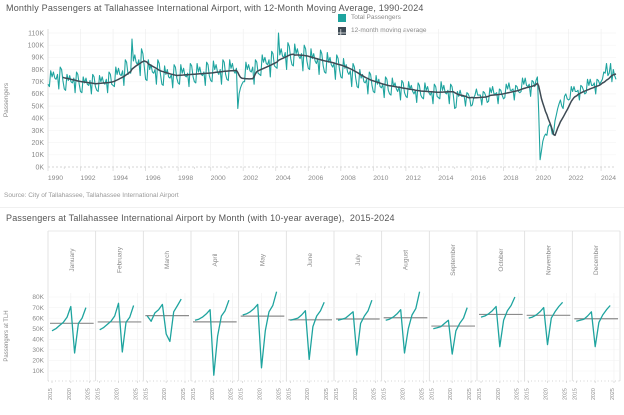 The height and width of the screenshot is (415, 624). I want to click on svg-text: 2018, so click(510, 178).